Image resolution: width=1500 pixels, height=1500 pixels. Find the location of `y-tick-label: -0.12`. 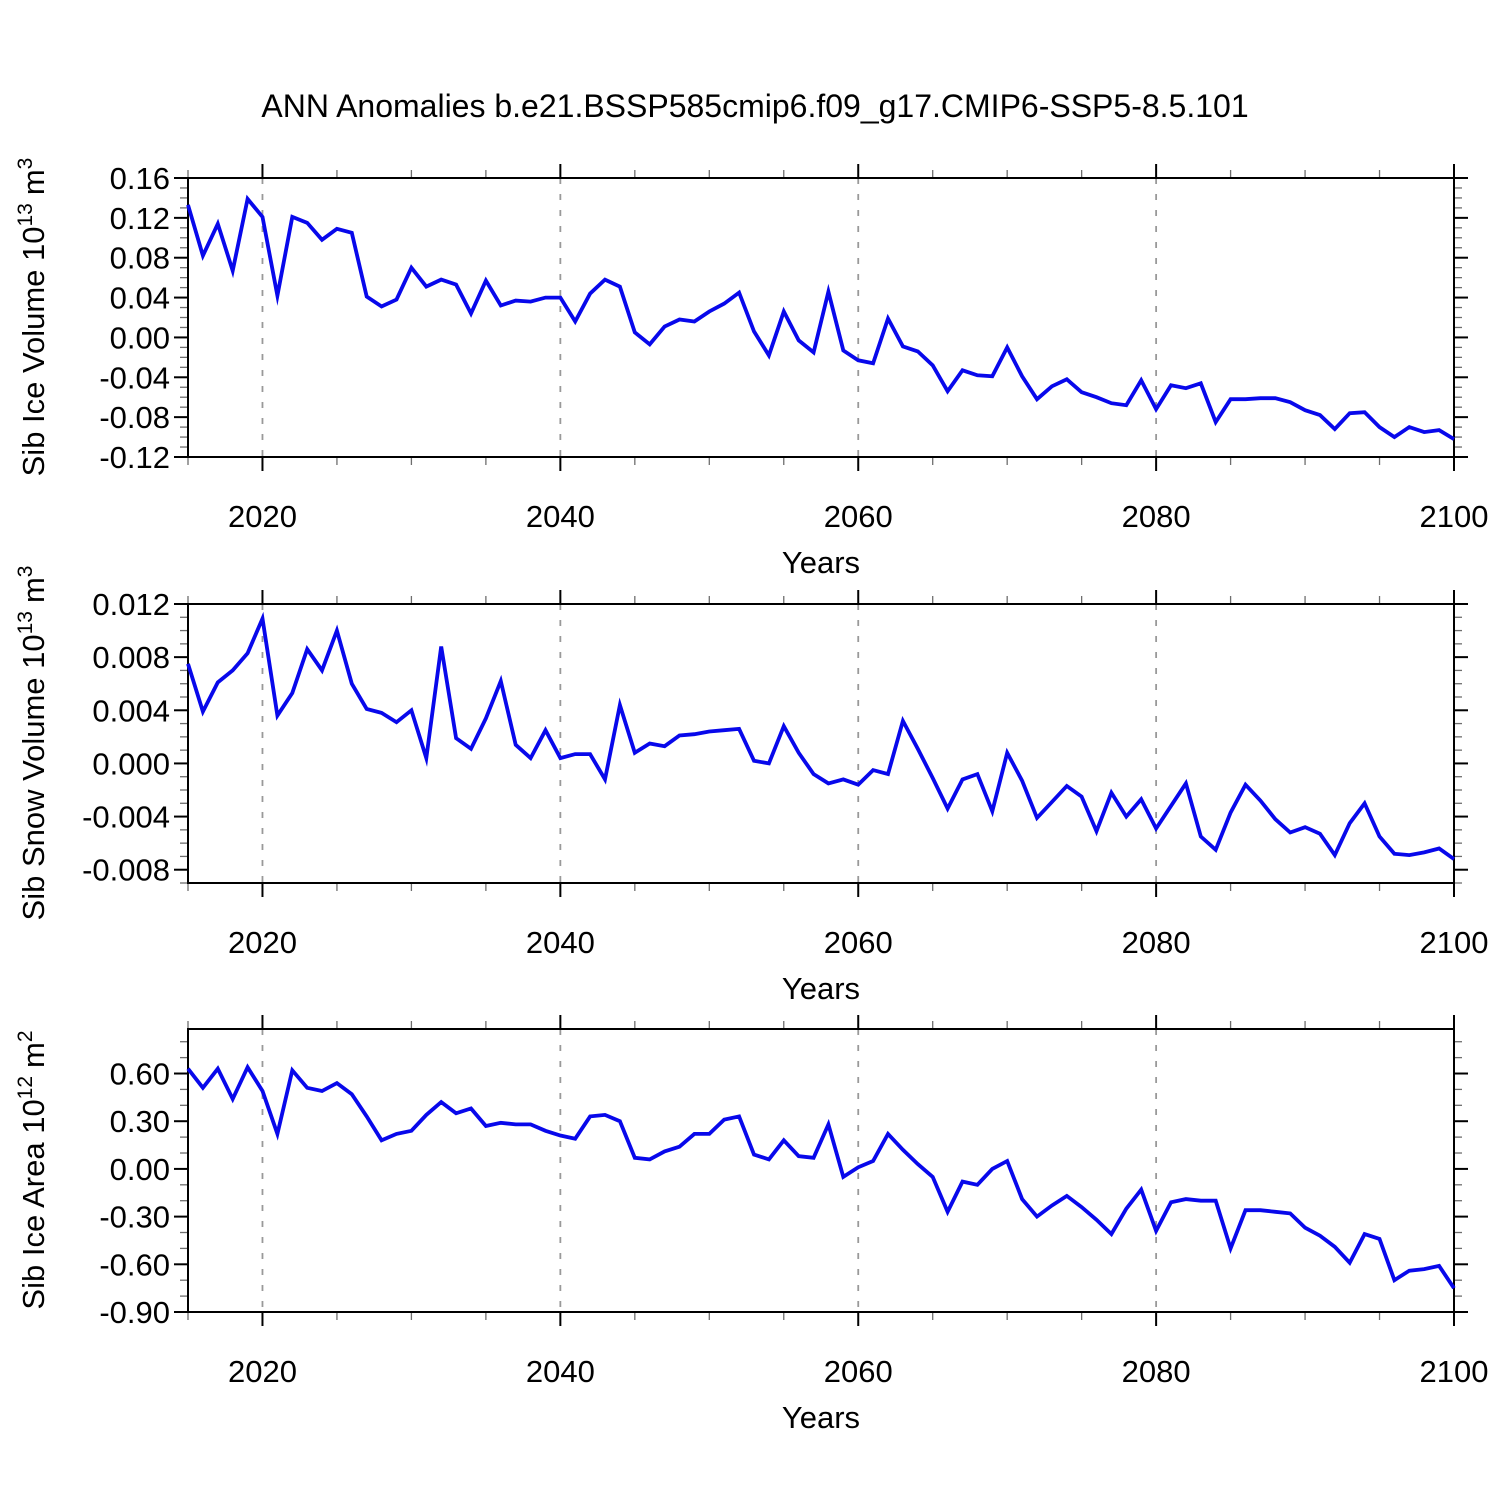

y-tick-label: -0.12 is located at coordinates (134, 457).